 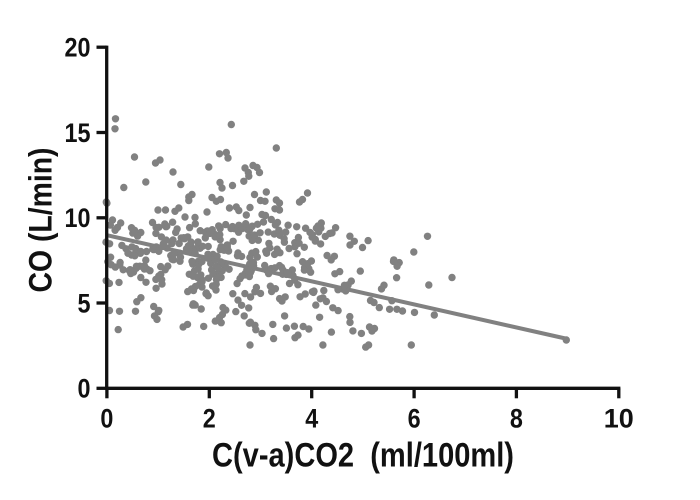 I want to click on svg-text: C(v-a)CO2 (ml/100ml), so click(x=363, y=456).